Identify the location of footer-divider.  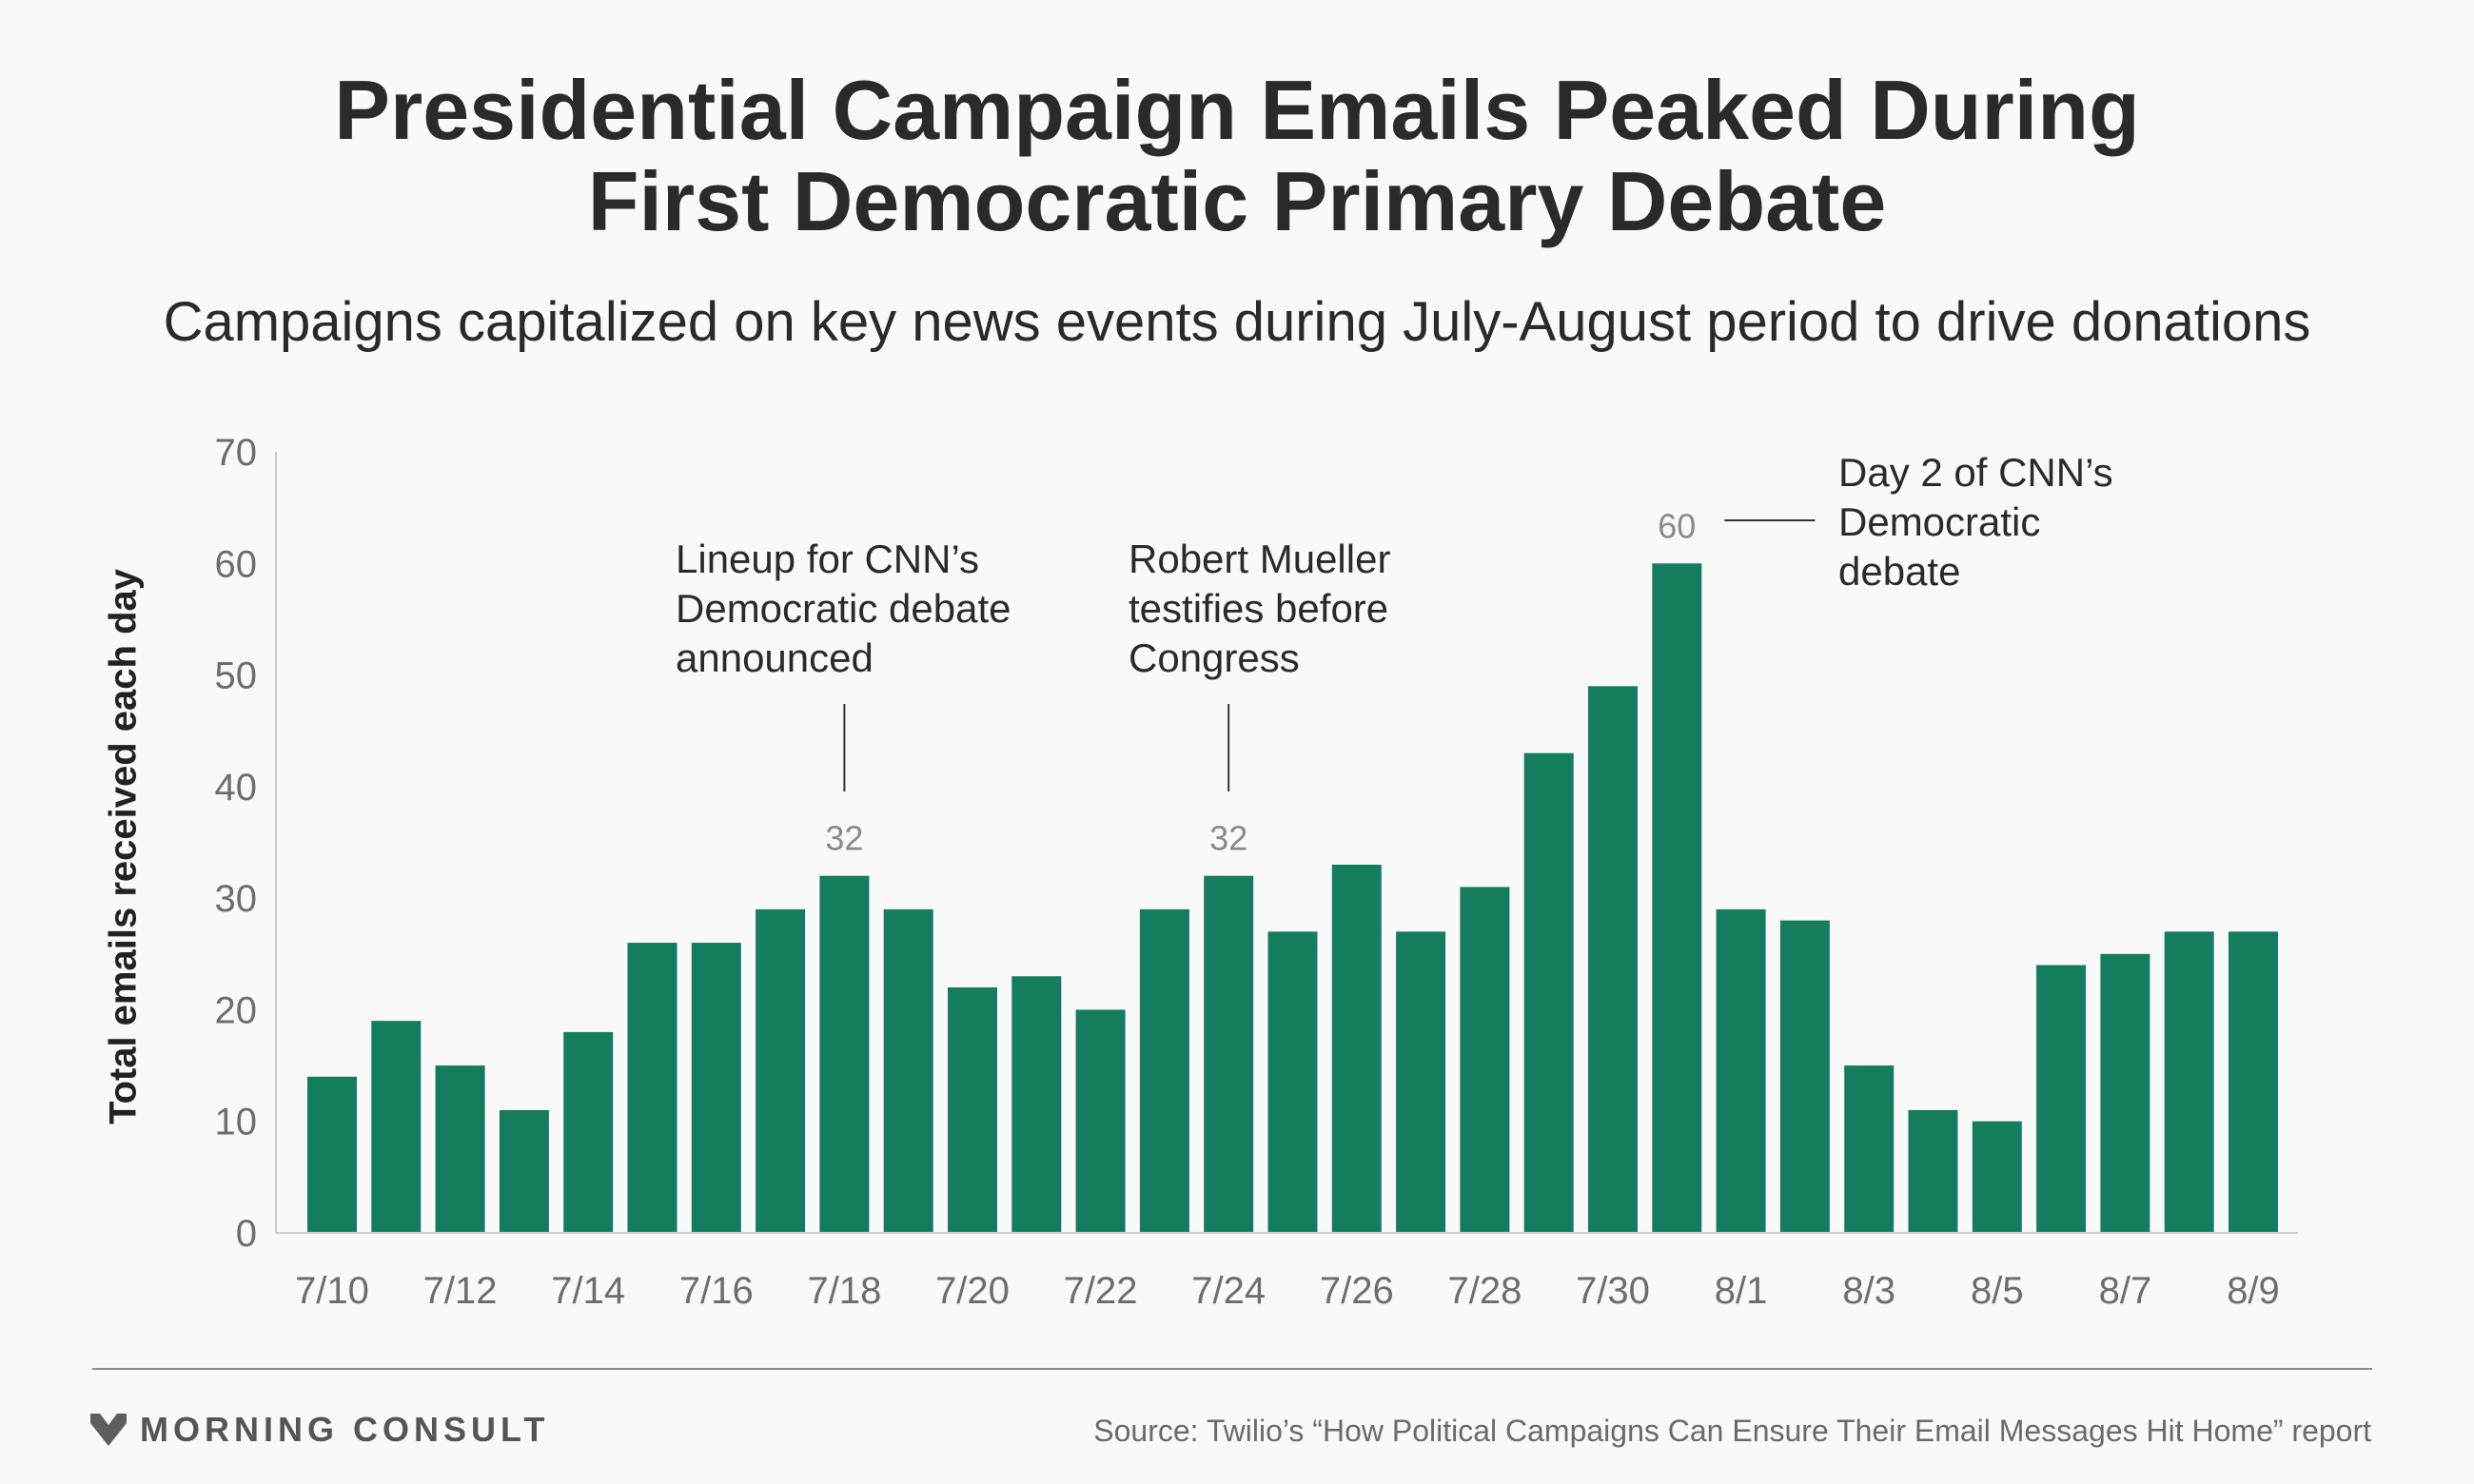
(1232, 1369).